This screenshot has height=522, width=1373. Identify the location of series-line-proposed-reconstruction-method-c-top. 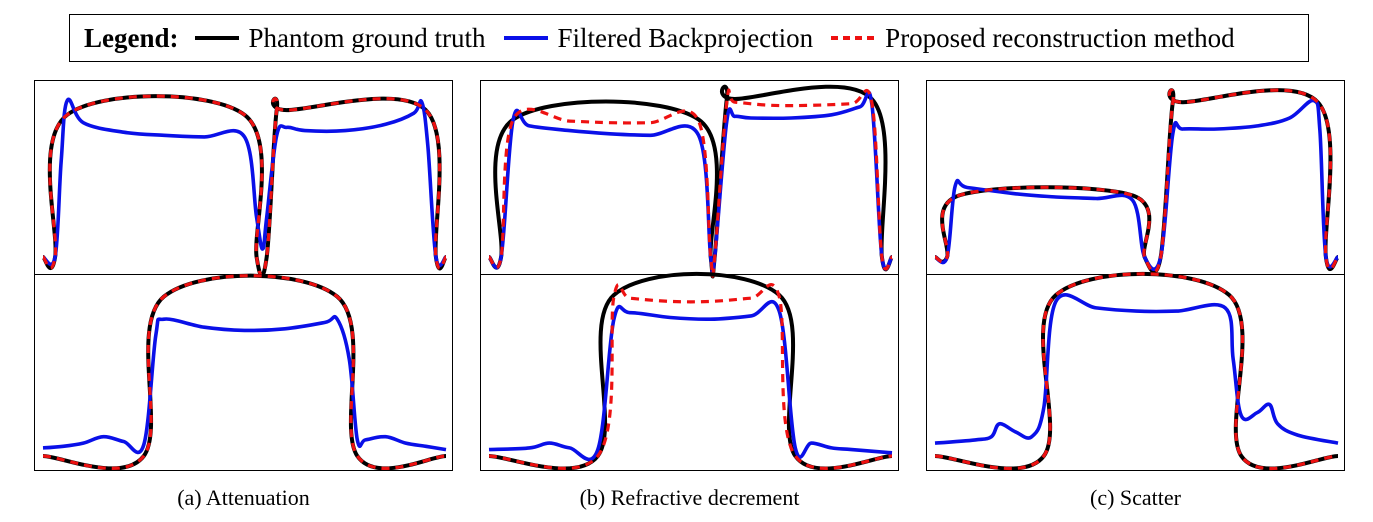
(1137, 181).